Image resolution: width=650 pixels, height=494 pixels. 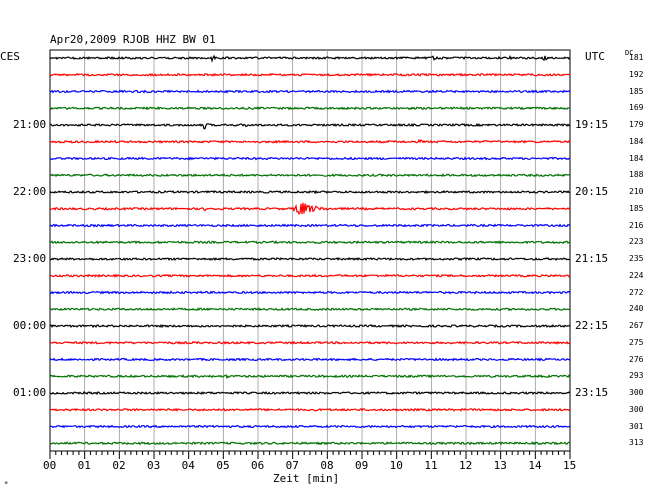 What do you see at coordinates (535, 465) in the screenshot?
I see `x-tick-label: 14` at bounding box center [535, 465].